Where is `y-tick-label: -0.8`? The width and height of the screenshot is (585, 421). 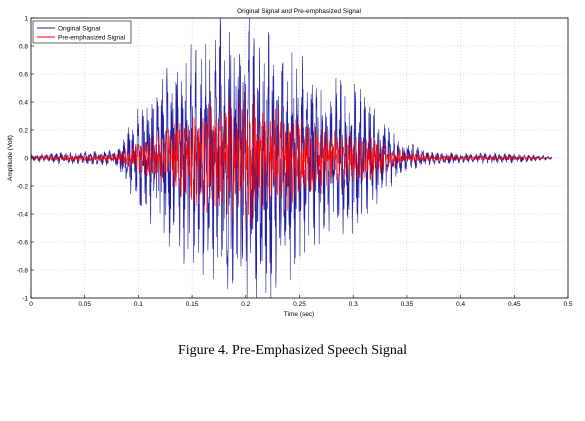 y-tick-label: -0.8 is located at coordinates (23, 270).